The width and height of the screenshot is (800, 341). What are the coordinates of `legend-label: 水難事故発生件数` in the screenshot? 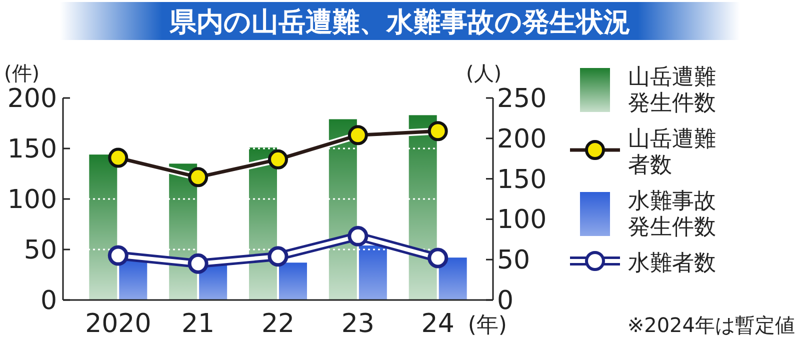 It's located at (672, 214).